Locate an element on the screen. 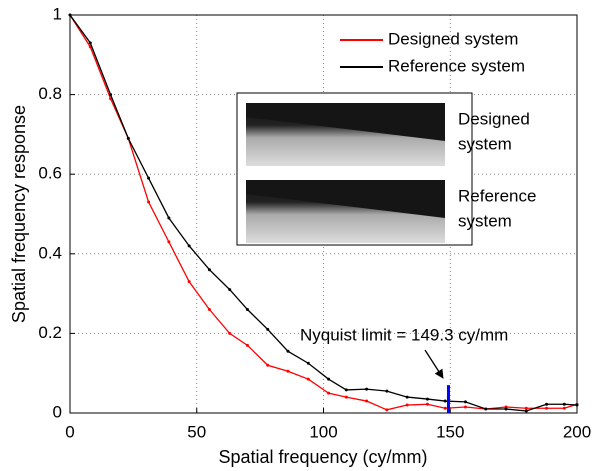 The height and width of the screenshot is (471, 597). x-tick-label: 150 is located at coordinates (450, 431).